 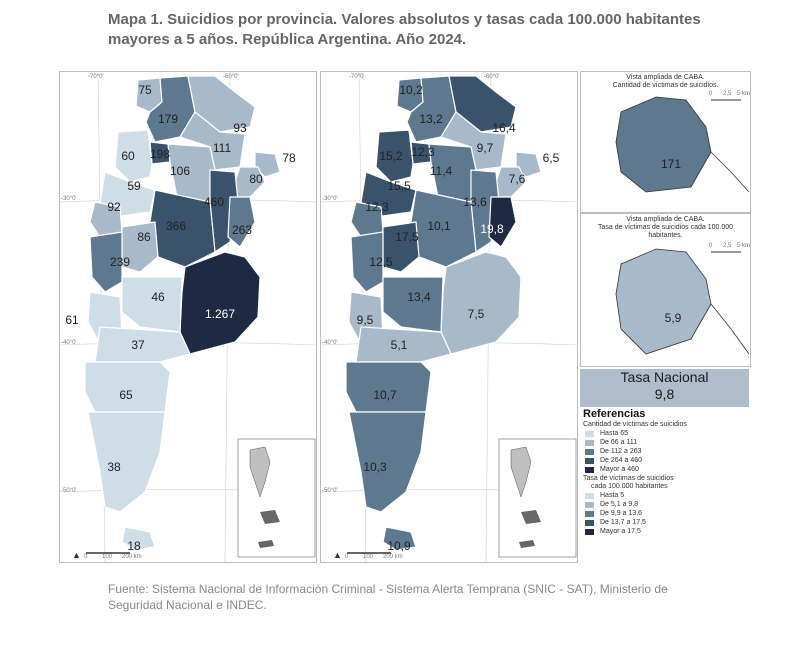 What do you see at coordinates (138, 345) in the screenshot?
I see `label-rionegro: 37` at bounding box center [138, 345].